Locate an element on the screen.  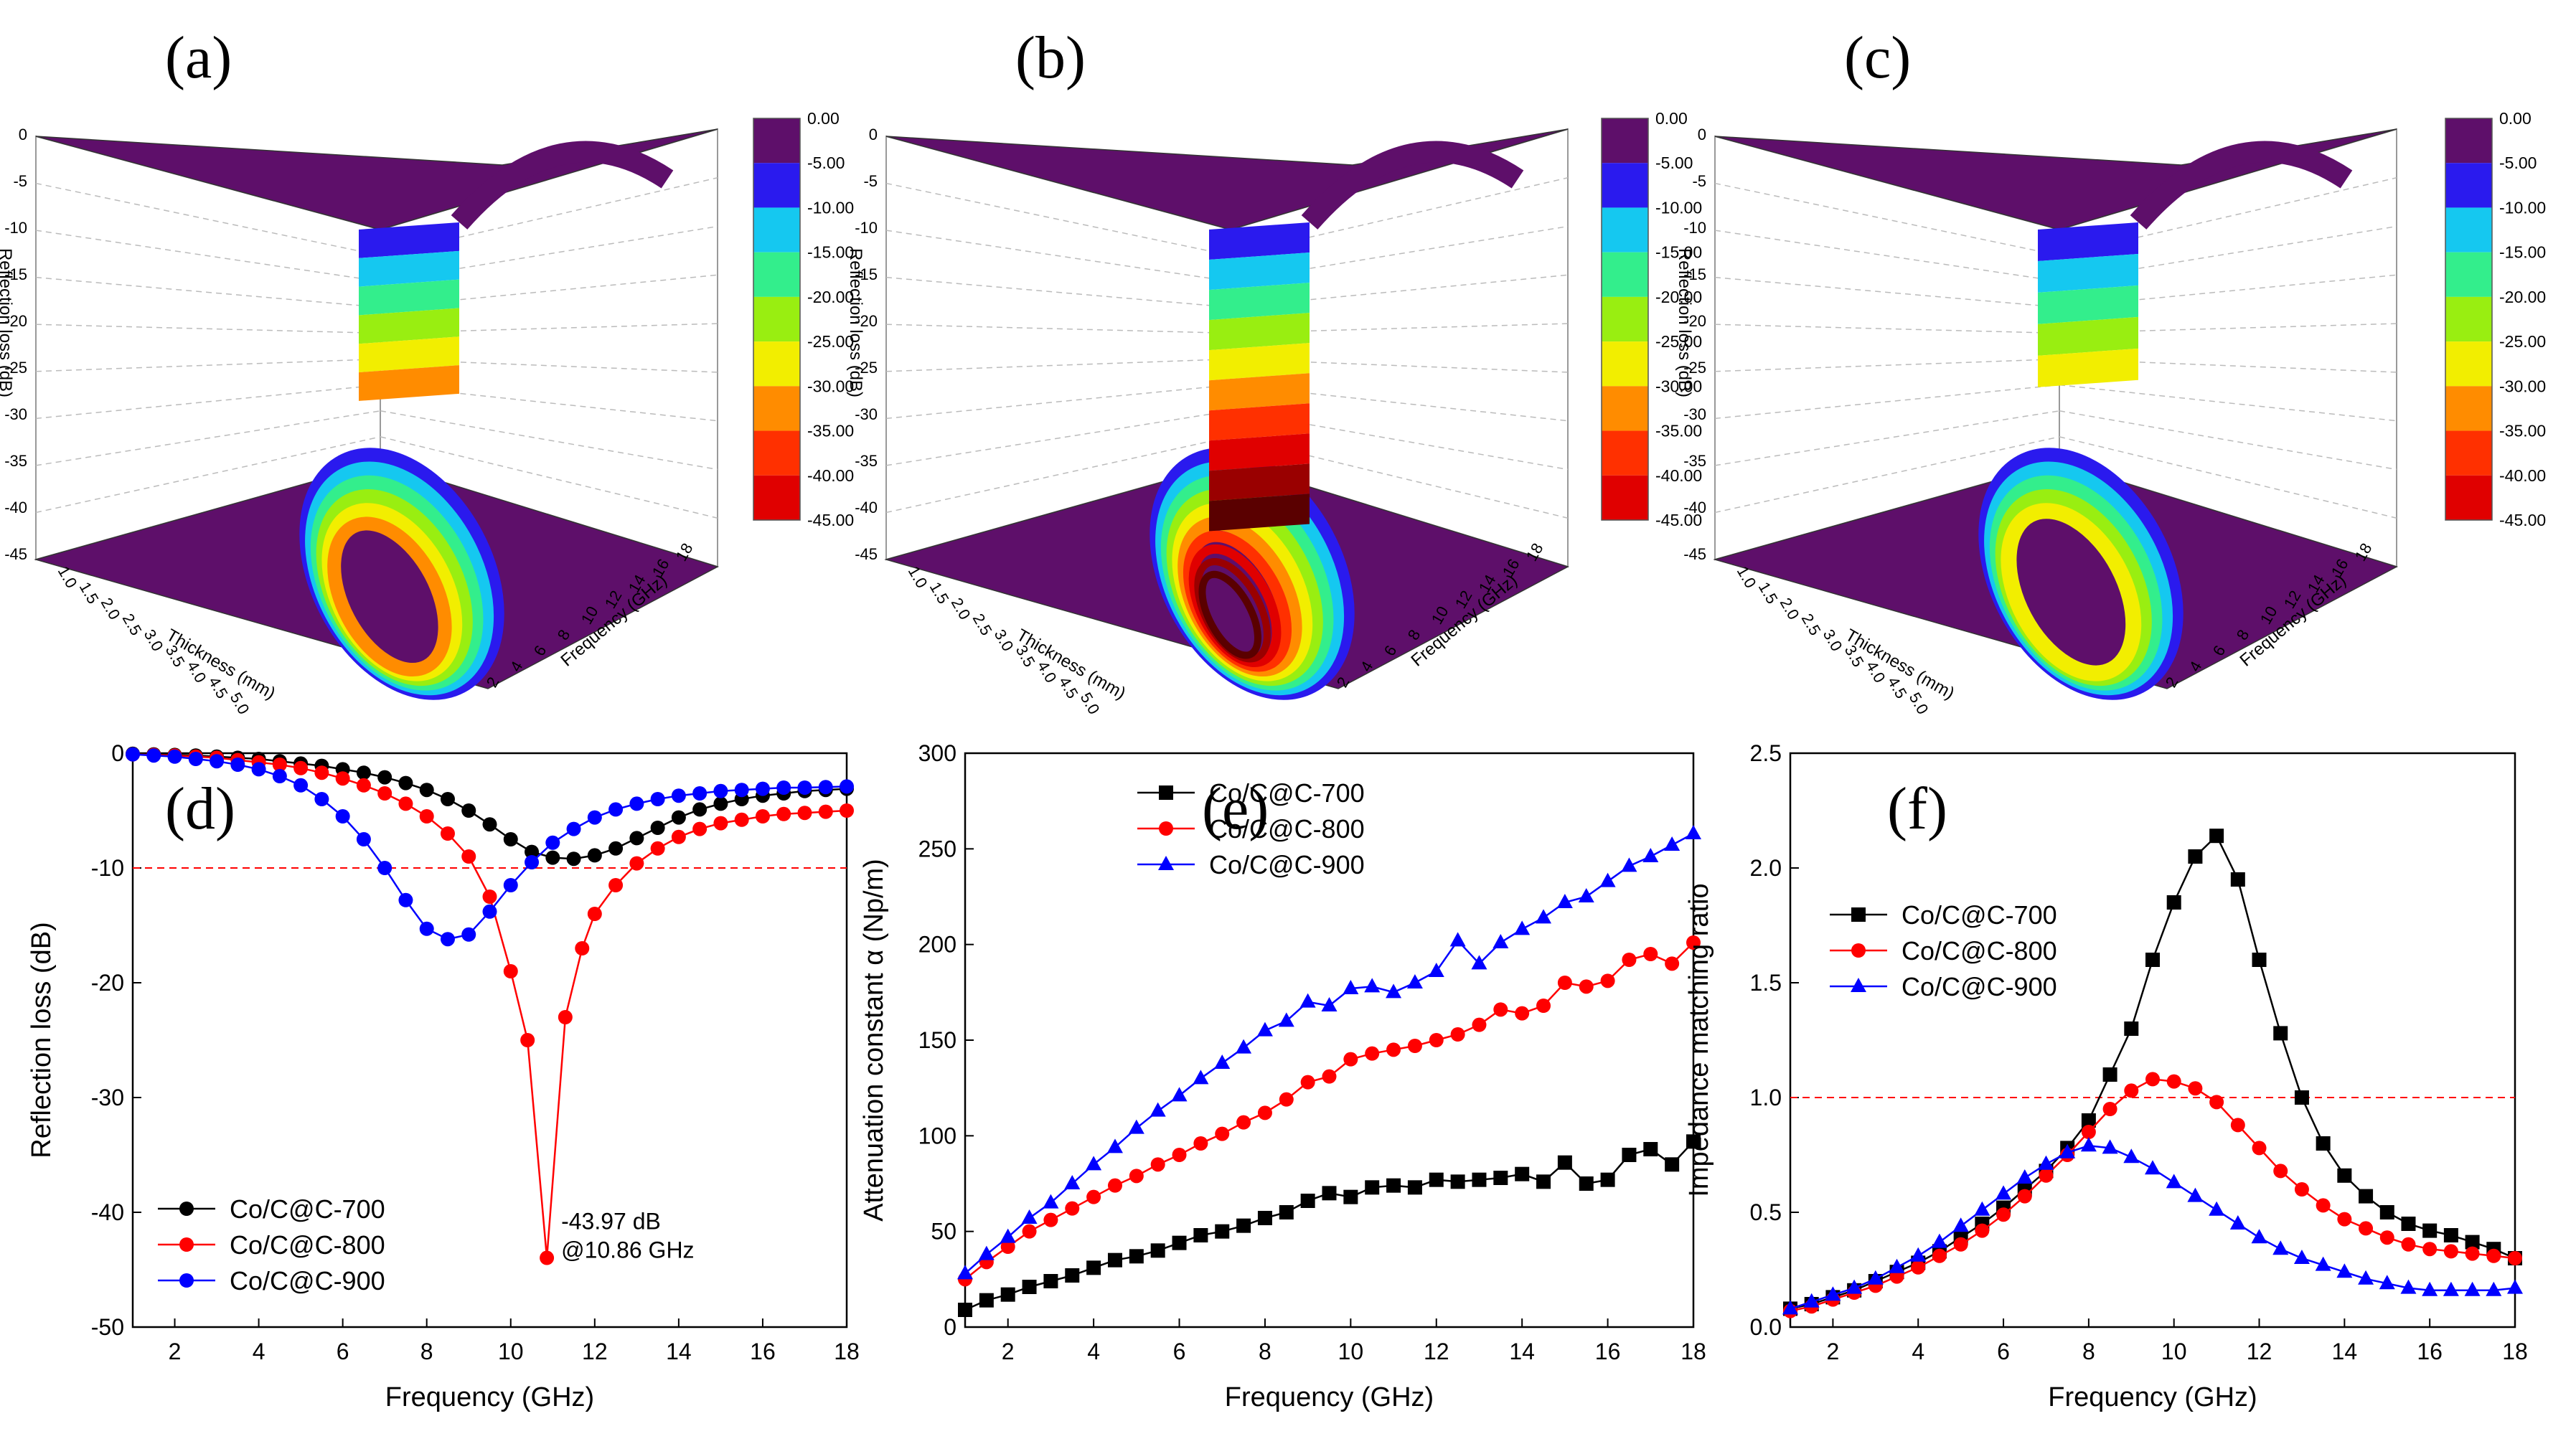
legend-label: Co/C@C-800 is located at coordinates (1979, 951).